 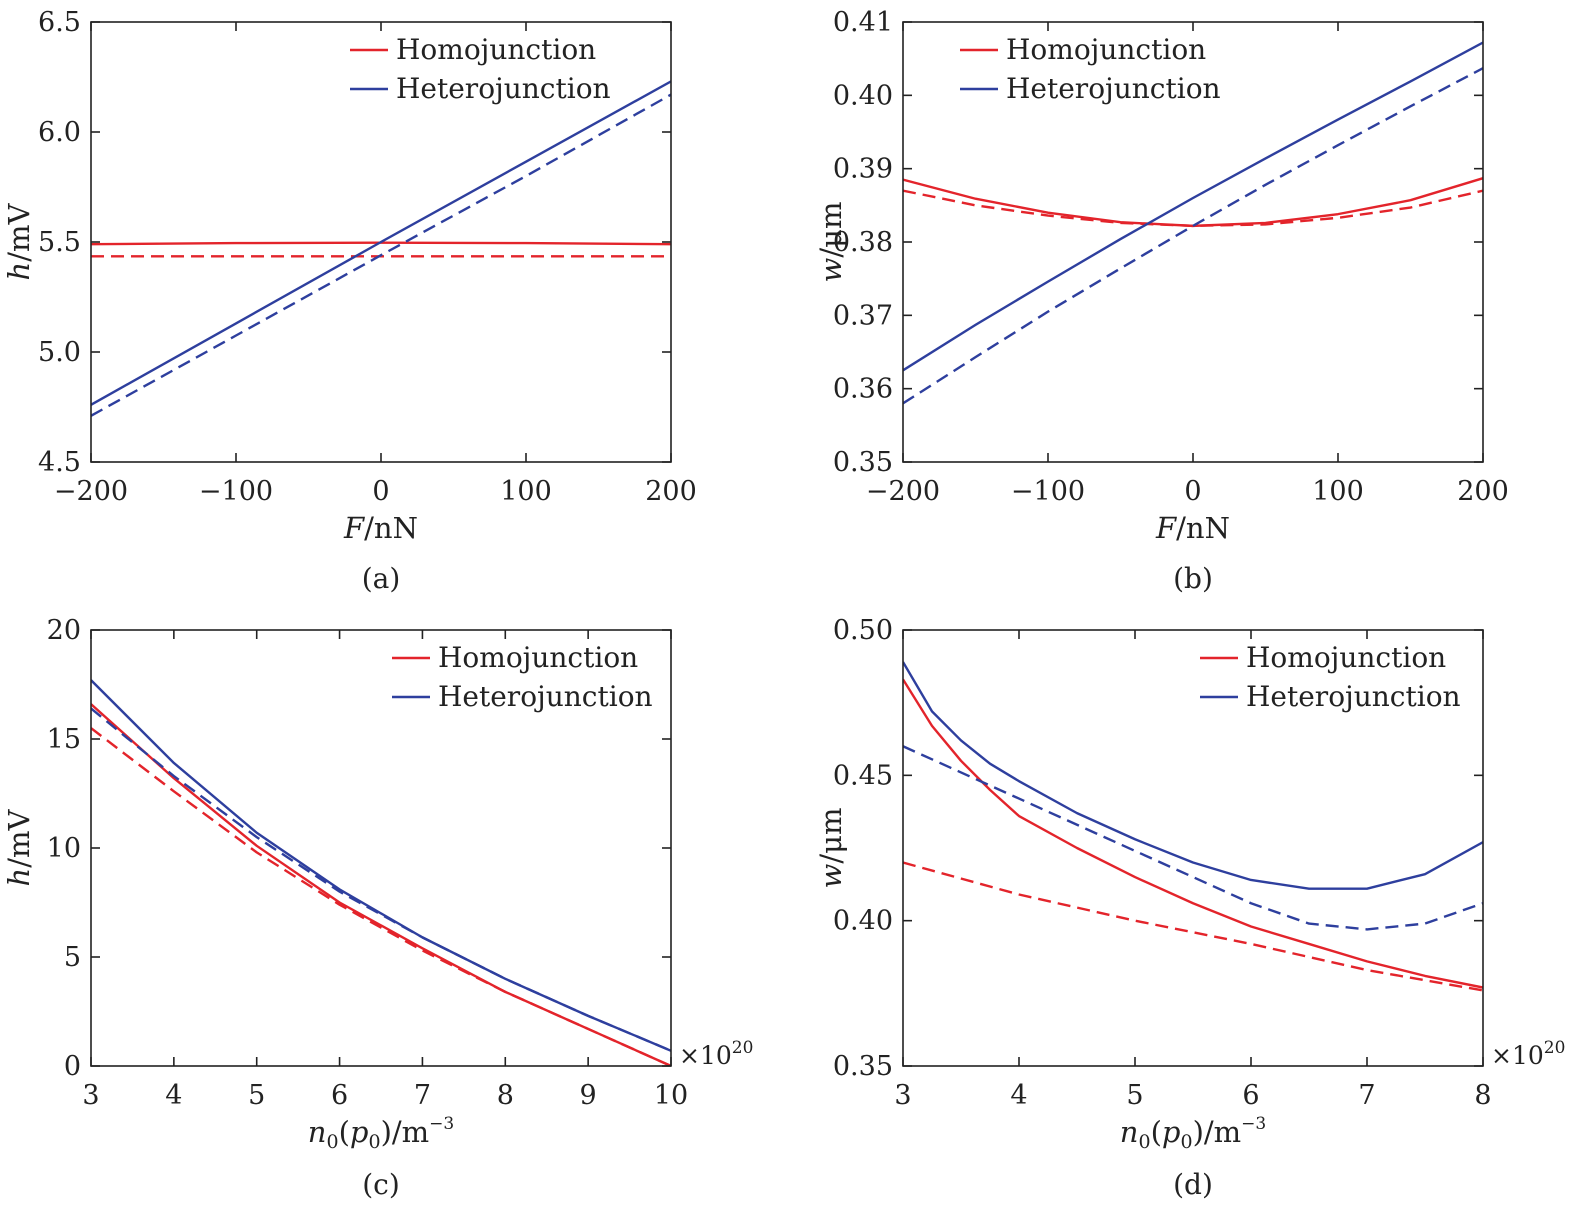 What do you see at coordinates (1193, 578) in the screenshot?
I see `panel-caption: (b)` at bounding box center [1193, 578].